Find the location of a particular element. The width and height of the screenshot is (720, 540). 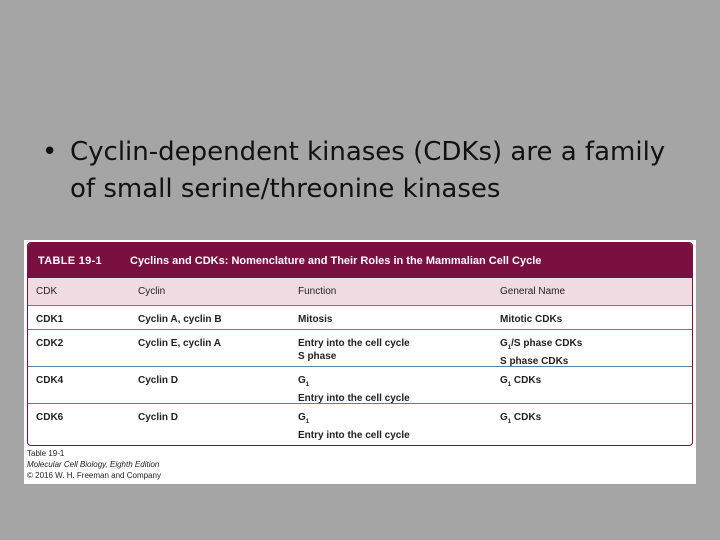

cell-cdk: CDK6 is located at coordinates (50, 417).